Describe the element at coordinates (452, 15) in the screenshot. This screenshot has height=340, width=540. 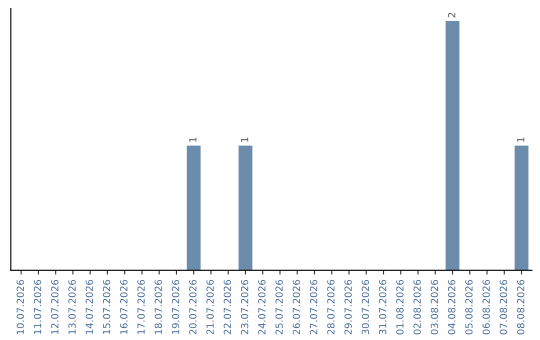
I see `data-label: 2` at that location.